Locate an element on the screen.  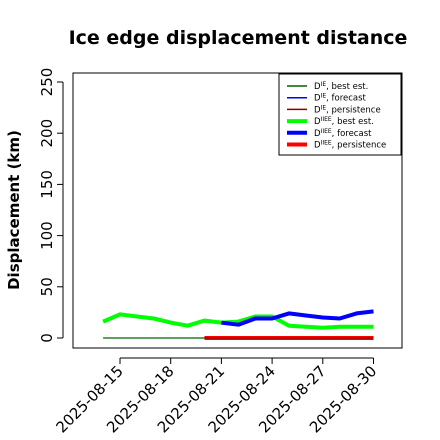
y-tick-label: 0 is located at coordinates (47, 338).